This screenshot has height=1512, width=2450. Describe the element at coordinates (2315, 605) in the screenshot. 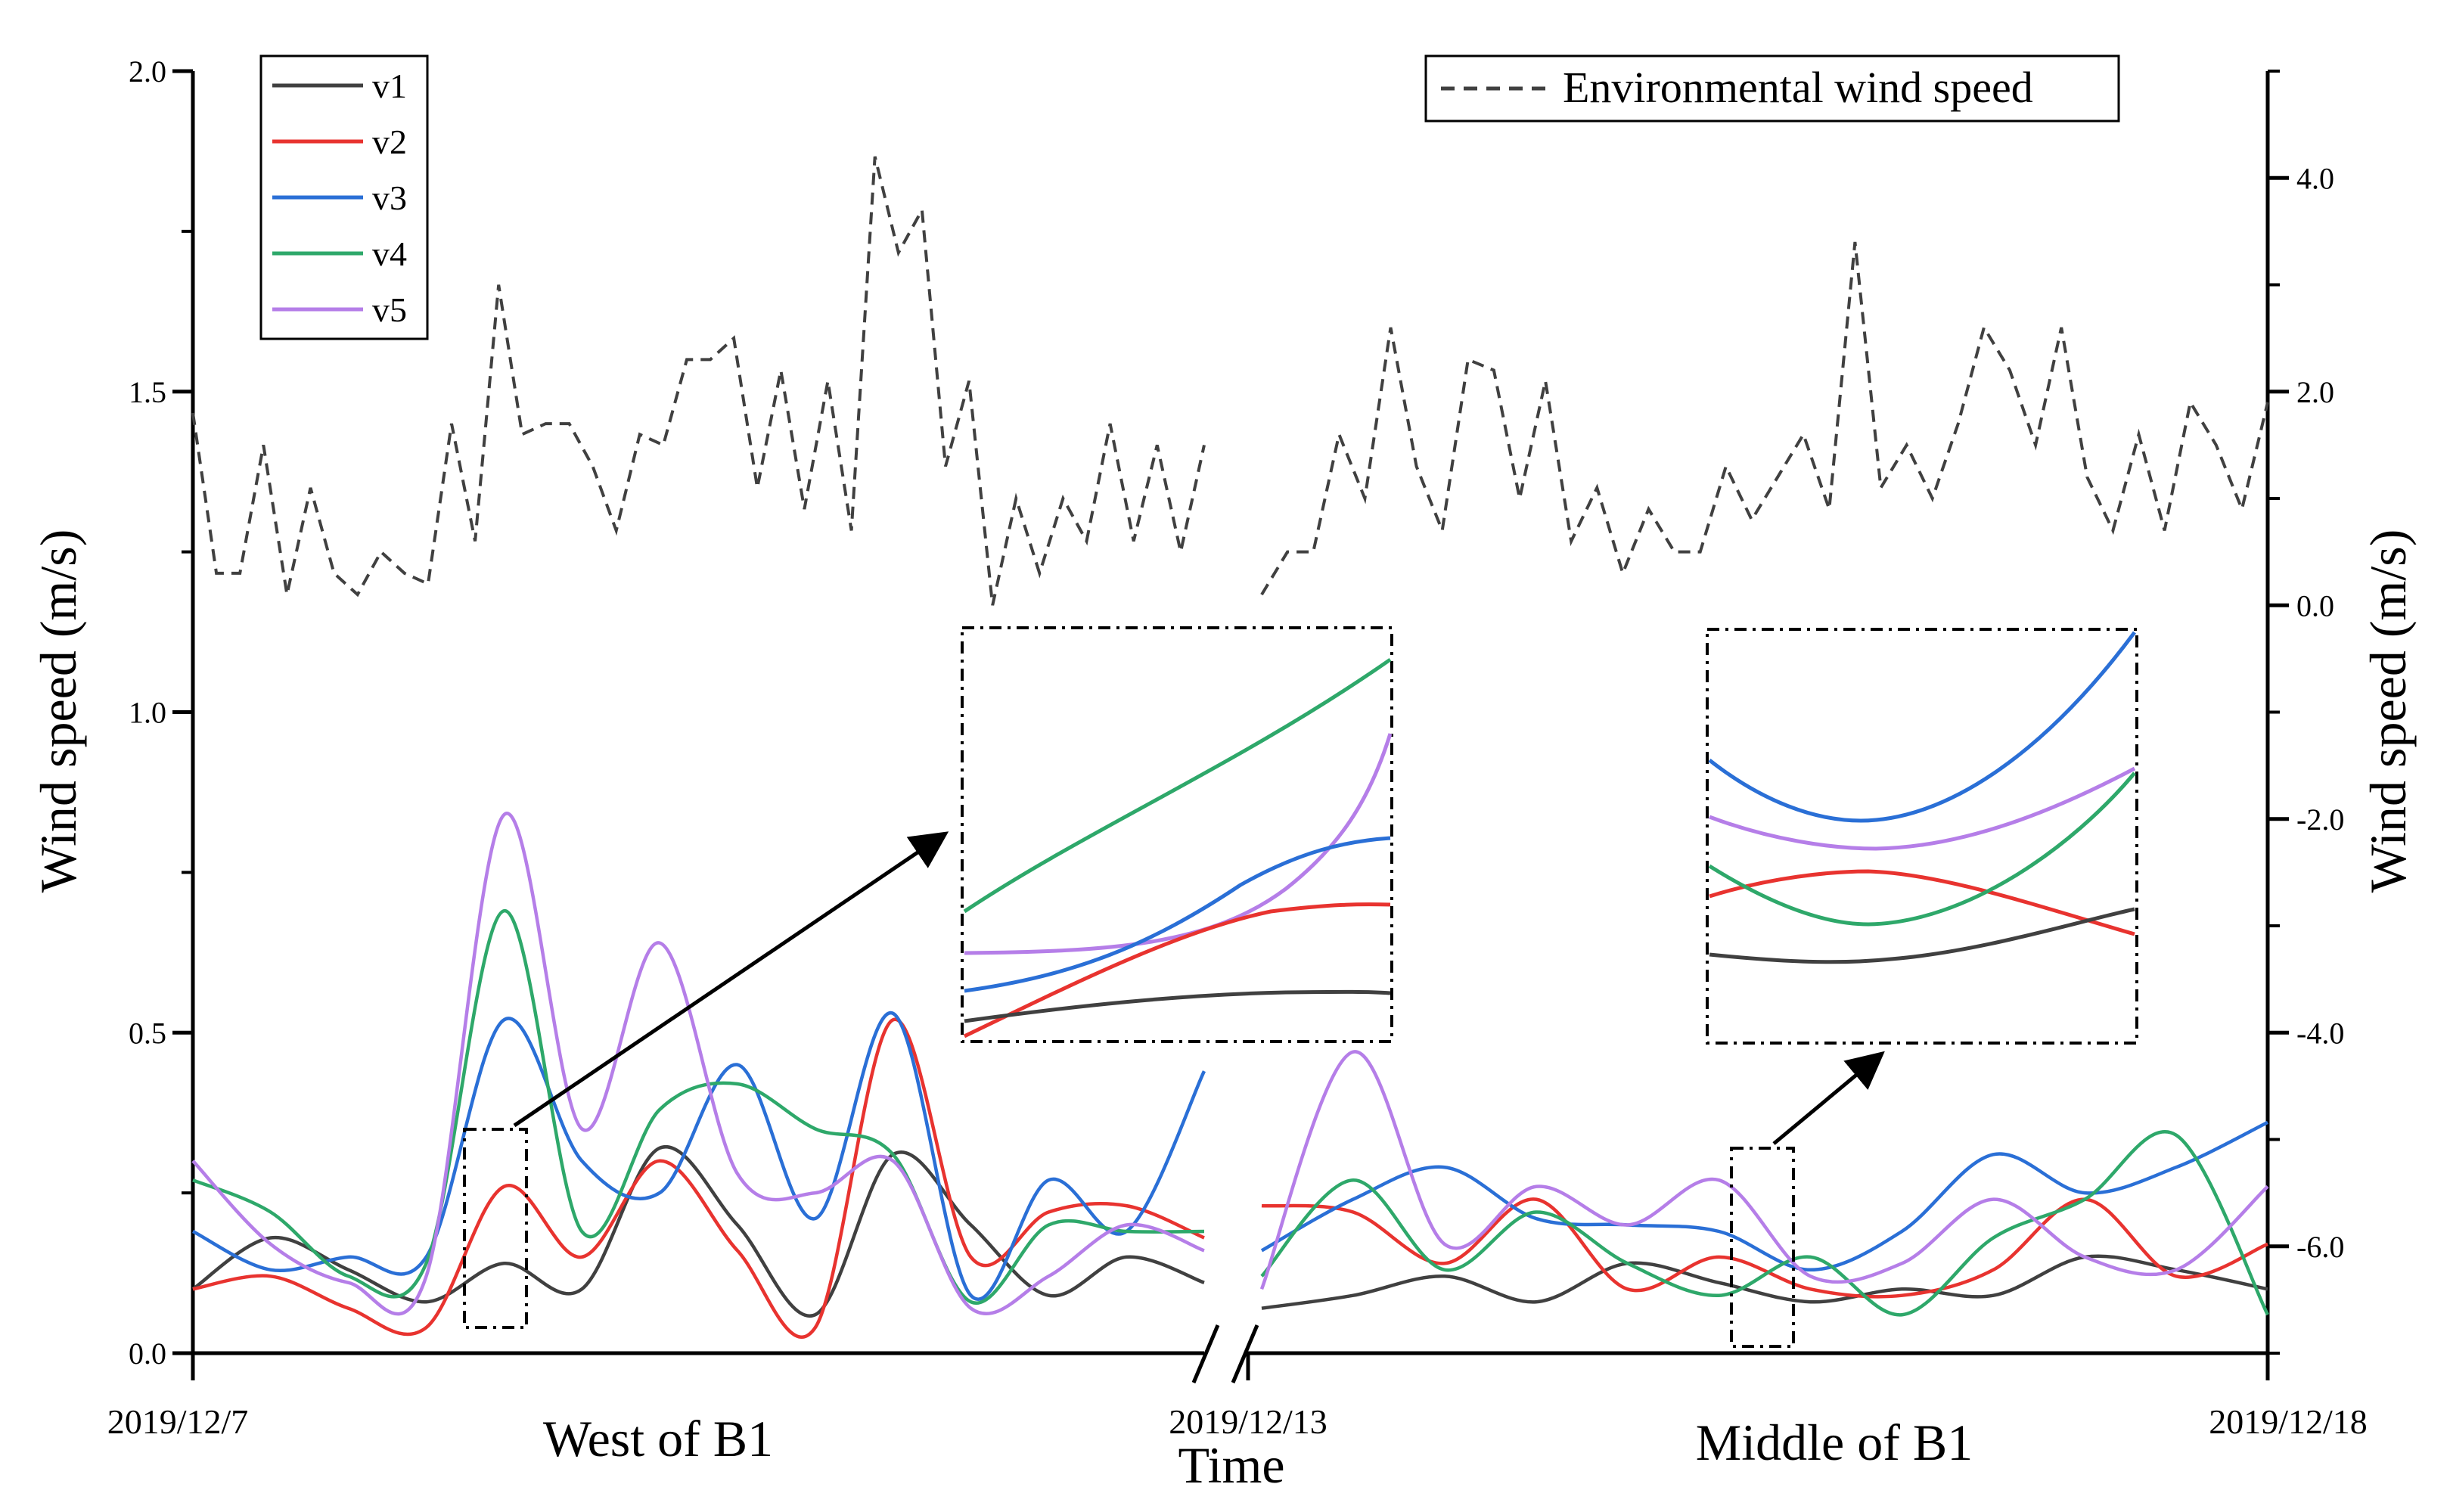

I see `right-tick-label: 0.0` at that location.